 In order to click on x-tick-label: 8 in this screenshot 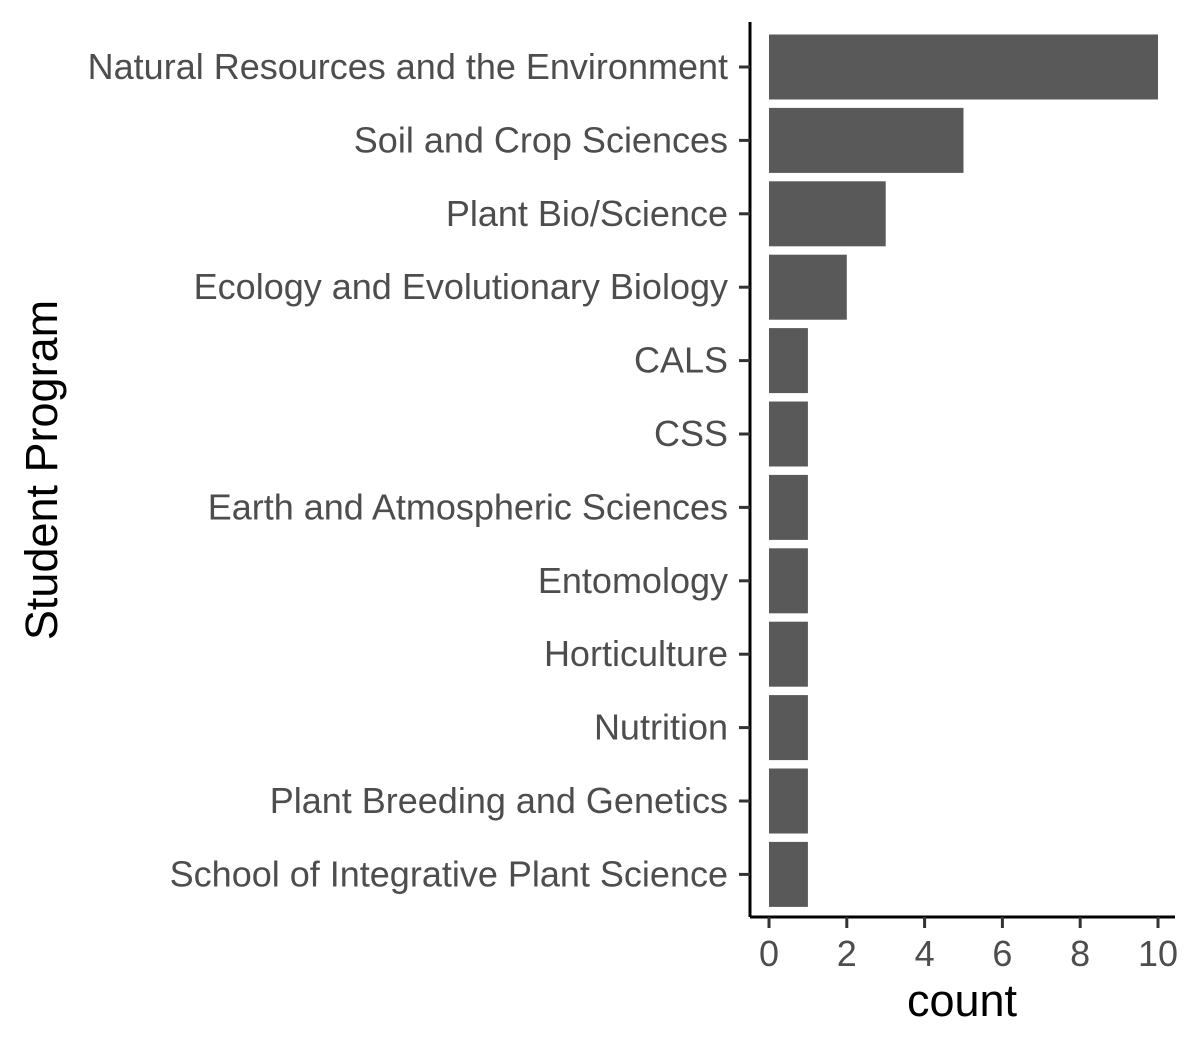, I will do `click(1080, 953)`.